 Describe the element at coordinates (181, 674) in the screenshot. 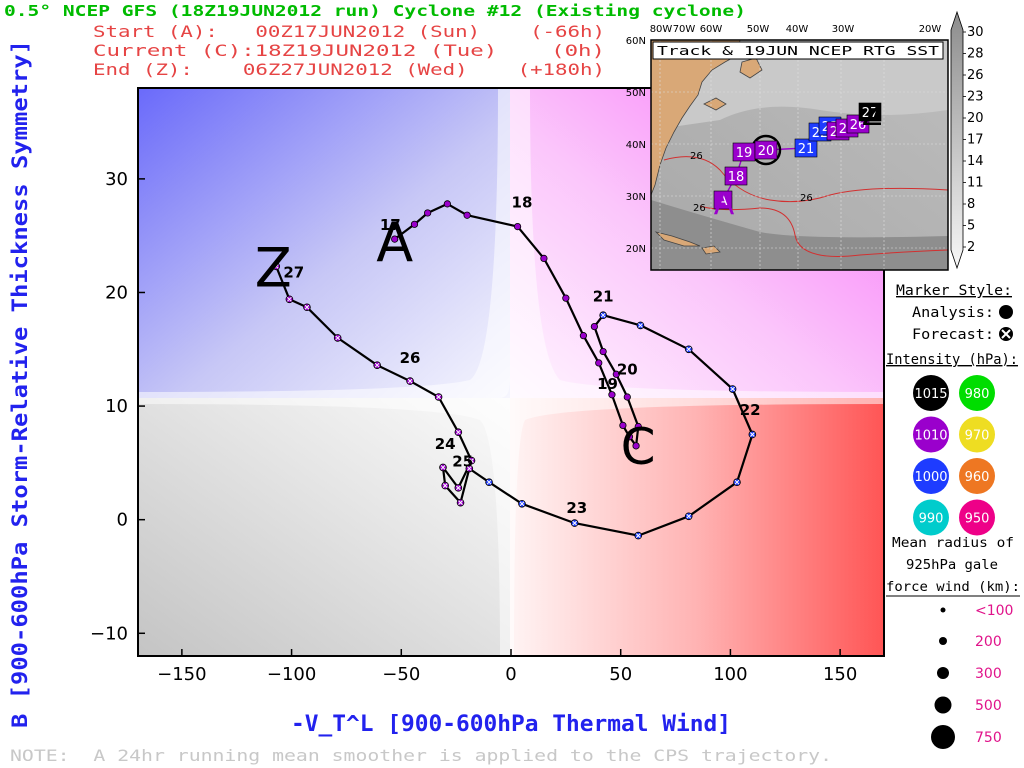

I see `x-tick-label: −150` at that location.